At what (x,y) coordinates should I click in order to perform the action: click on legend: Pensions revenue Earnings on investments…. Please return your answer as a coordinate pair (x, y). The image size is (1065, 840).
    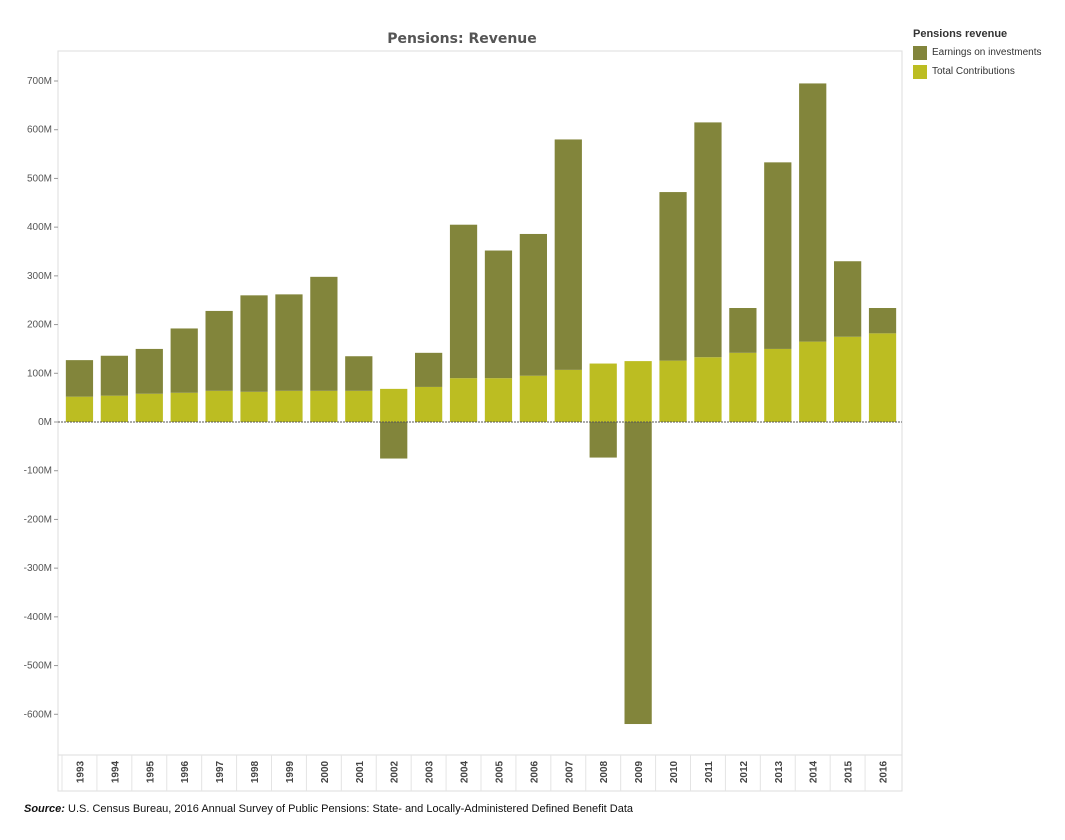
    Looking at the image, I should click on (977, 54).